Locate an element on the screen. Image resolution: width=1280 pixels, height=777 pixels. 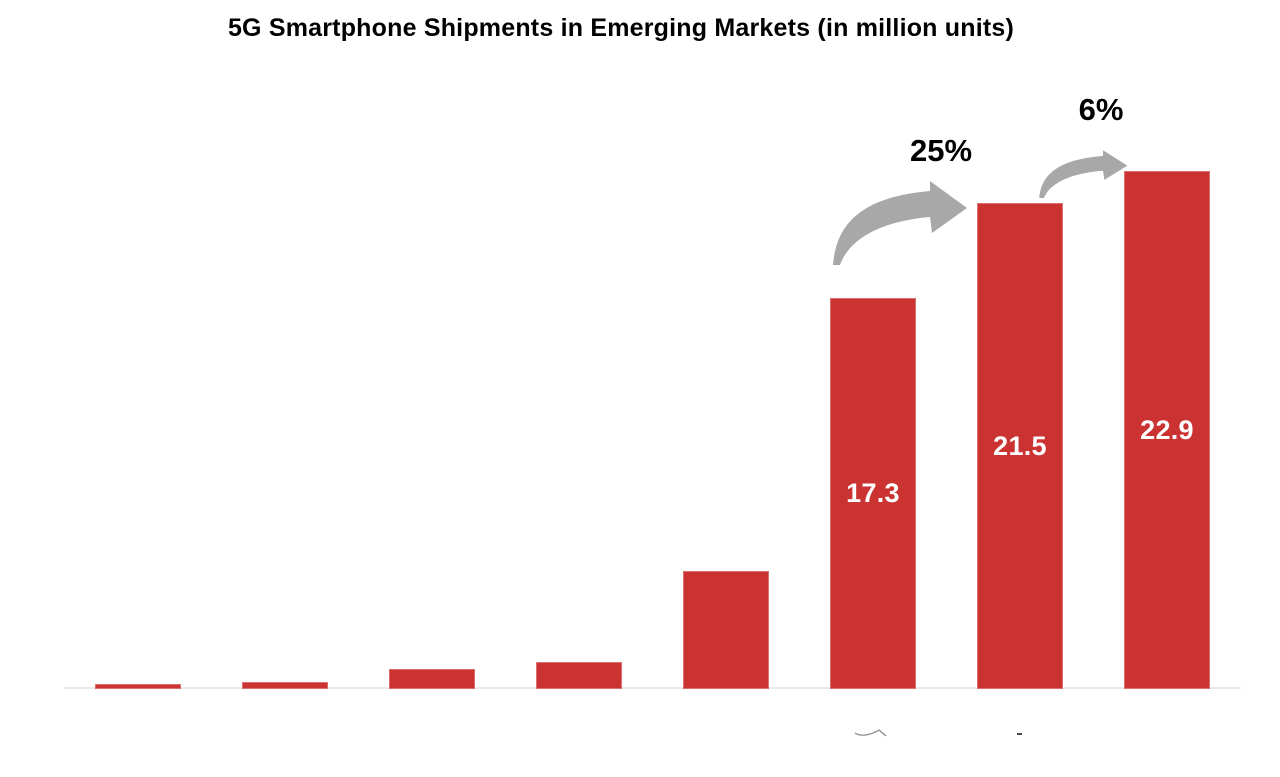
bar-value-label: 21.5 is located at coordinates (1020, 445).